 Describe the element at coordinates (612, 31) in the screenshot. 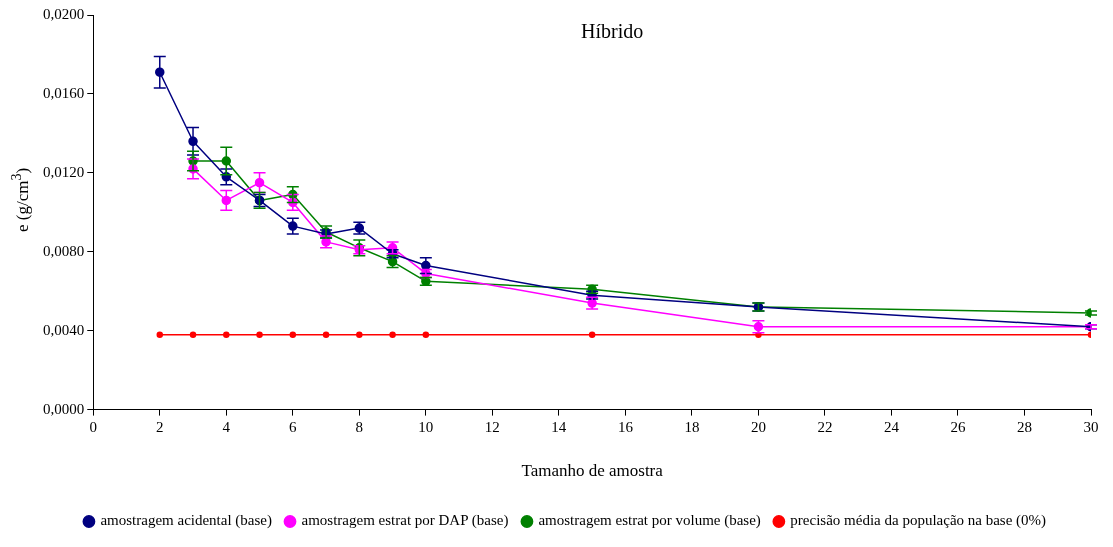

I see `chart-title: Híbrido` at that location.